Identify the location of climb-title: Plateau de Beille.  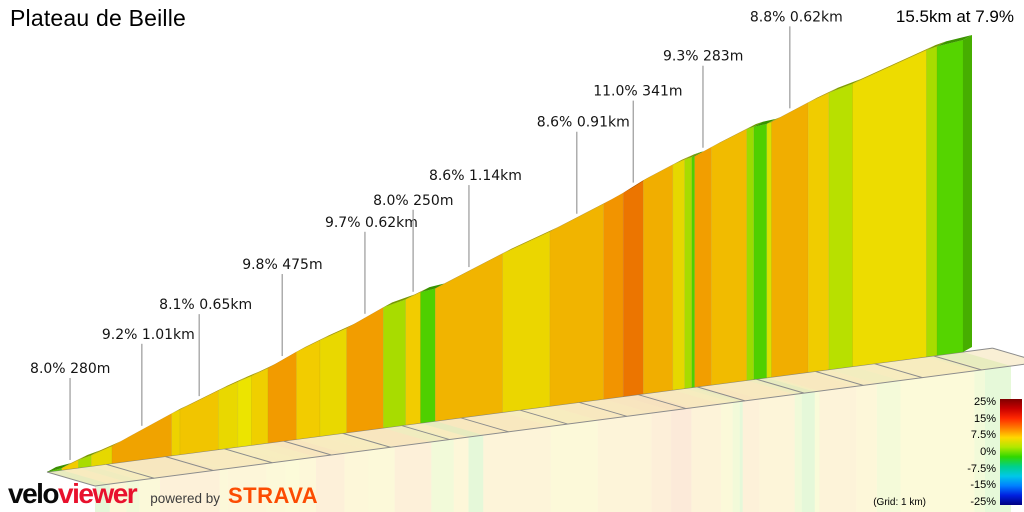
(98, 18).